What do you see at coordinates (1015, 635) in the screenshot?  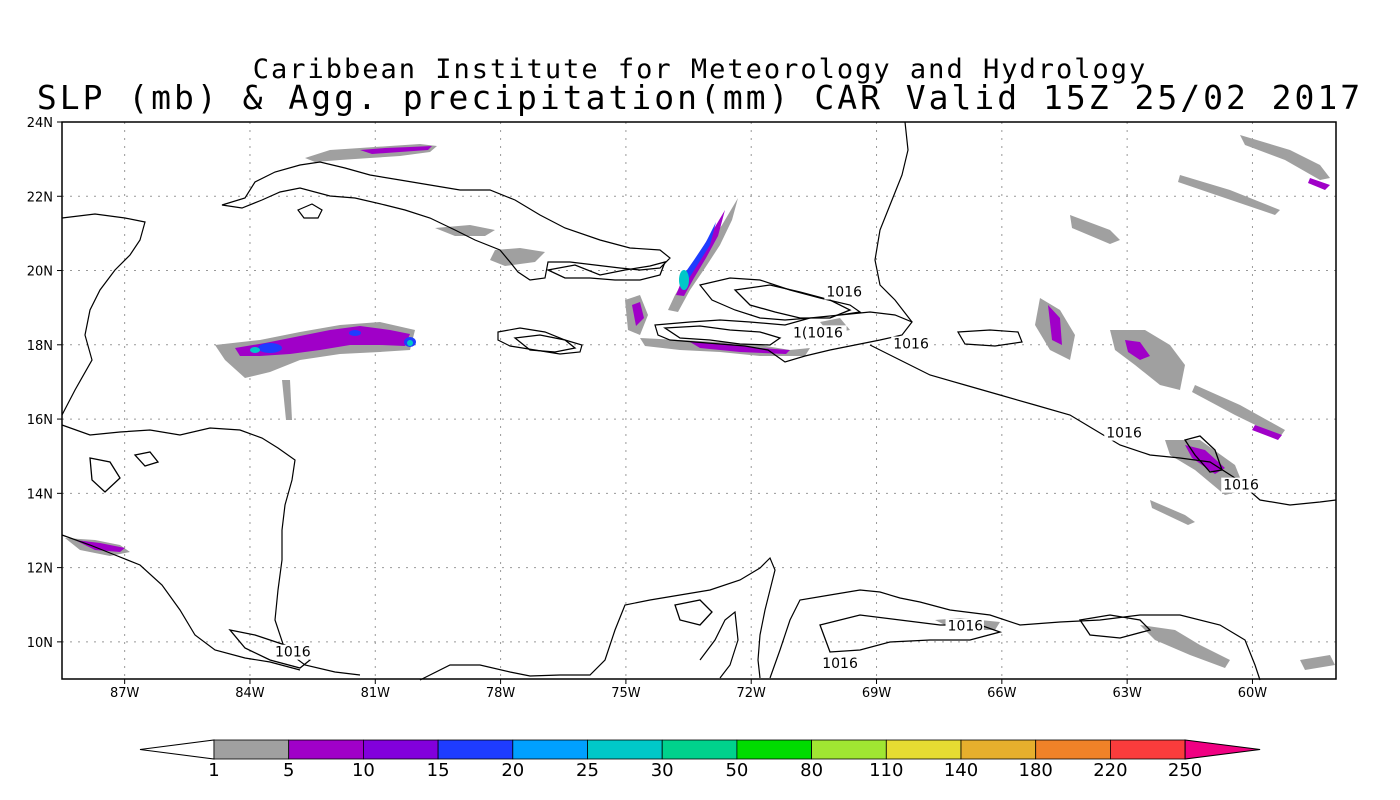 I see `coast-venezuela` at bounding box center [1015, 635].